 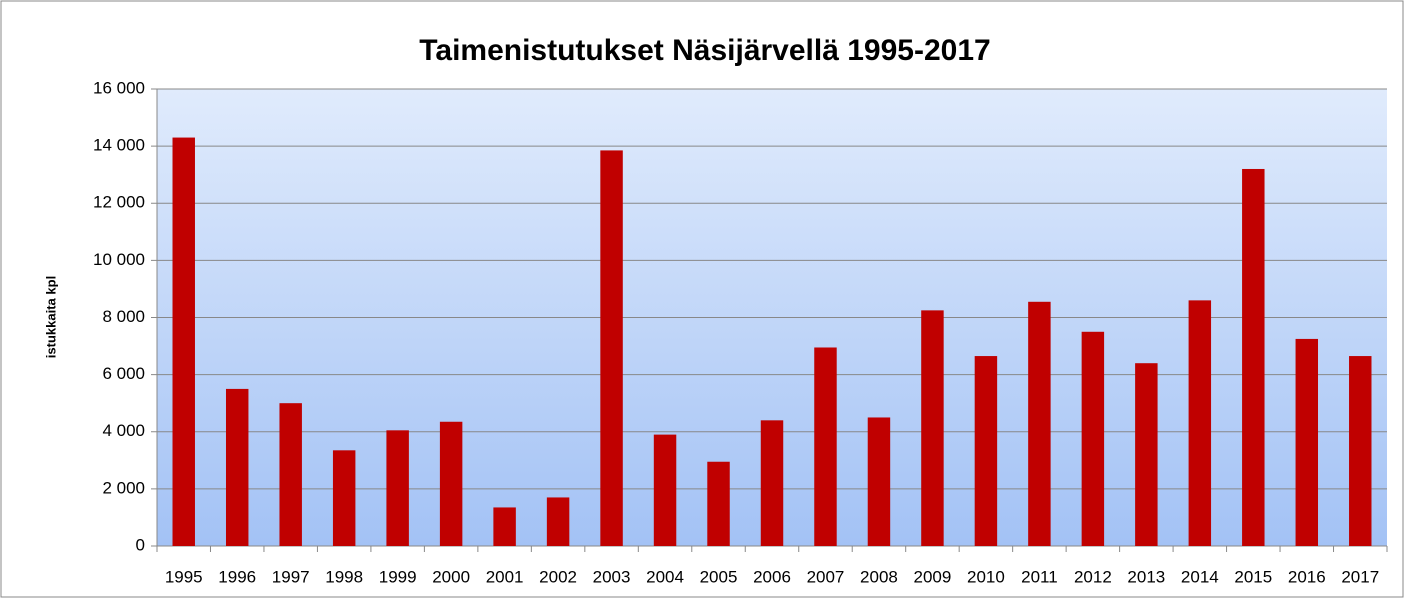 What do you see at coordinates (123, 430) in the screenshot?
I see `y-tick-label: 4 000` at bounding box center [123, 430].